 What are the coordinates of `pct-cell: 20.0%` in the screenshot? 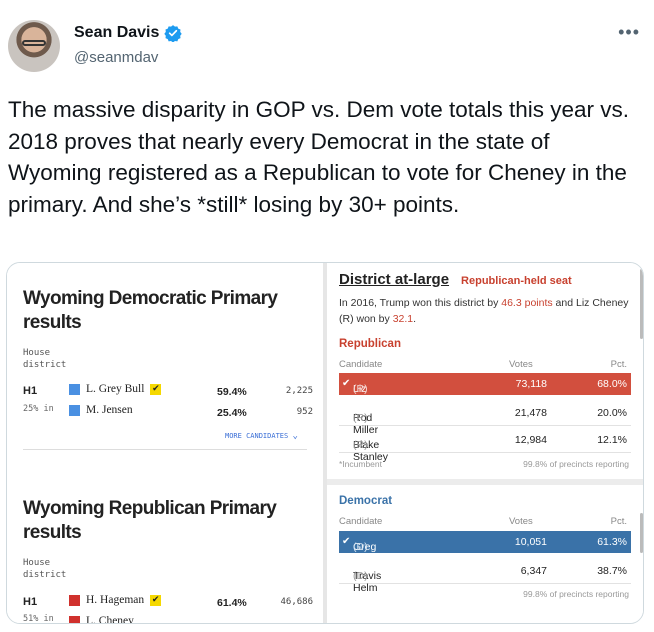 It's located at (612, 413).